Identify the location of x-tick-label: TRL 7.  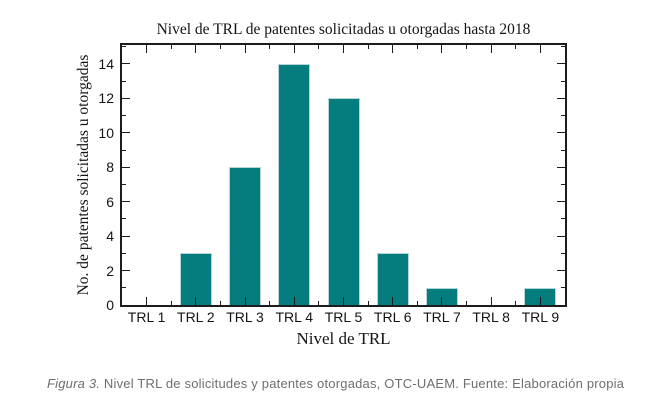
(442, 317).